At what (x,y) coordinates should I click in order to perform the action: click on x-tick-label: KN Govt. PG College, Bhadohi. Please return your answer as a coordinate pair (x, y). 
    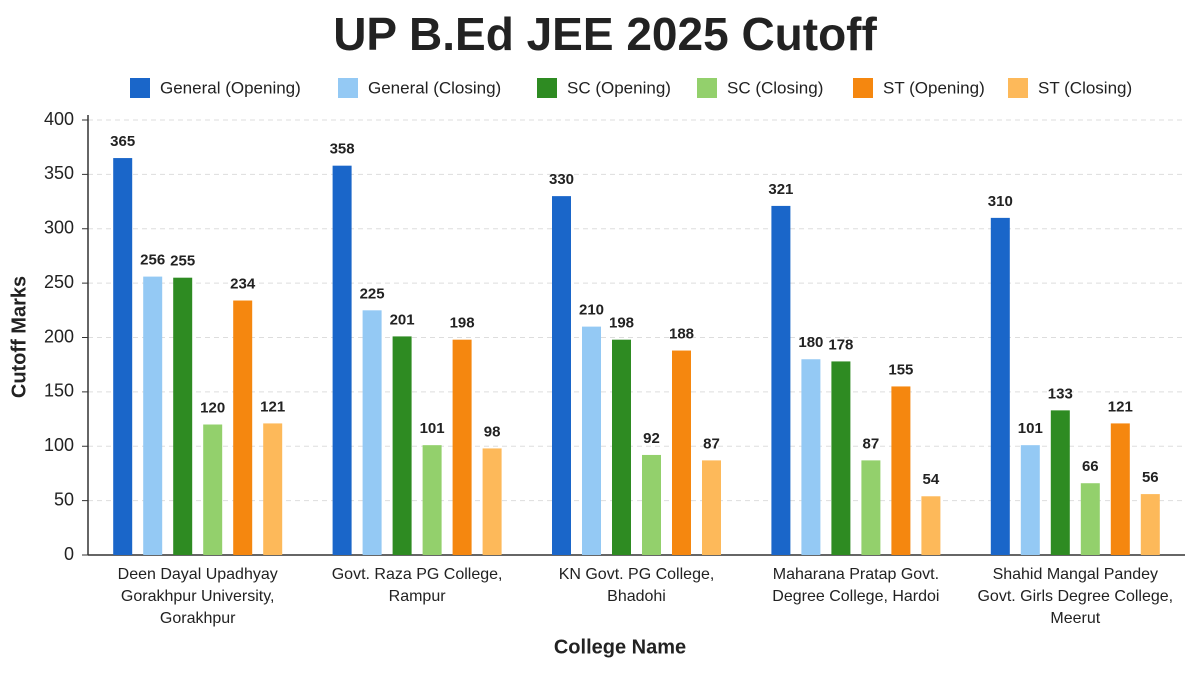
    Looking at the image, I should click on (636, 585).